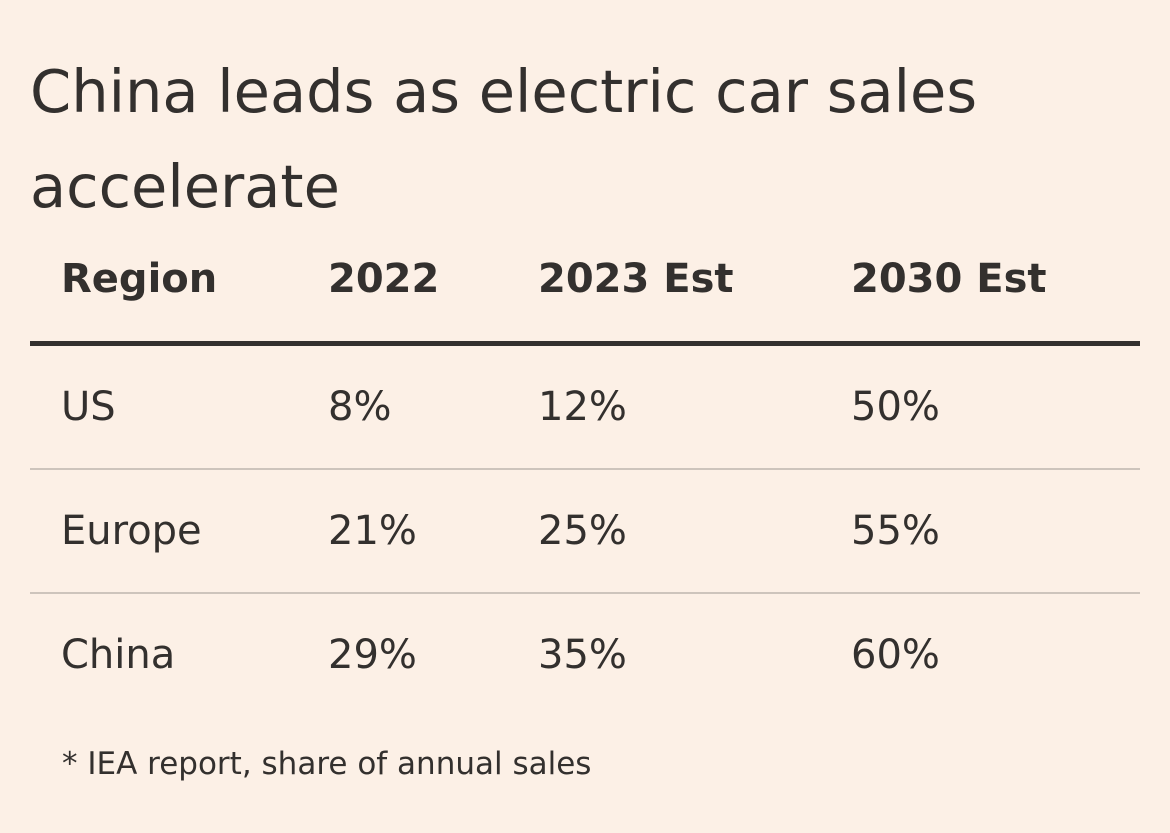 This screenshot has height=833, width=1170. Describe the element at coordinates (88, 407) in the screenshot. I see `region-cell: US` at that location.